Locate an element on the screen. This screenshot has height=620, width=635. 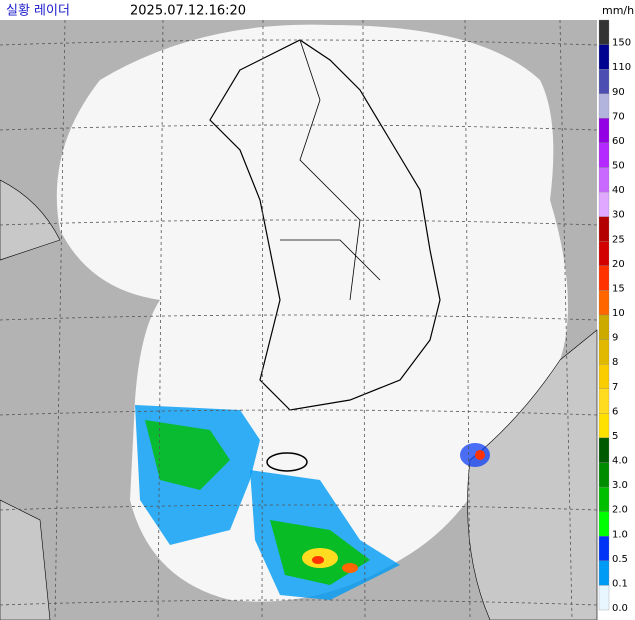
legend-label: 4.0 is located at coordinates (620, 461).